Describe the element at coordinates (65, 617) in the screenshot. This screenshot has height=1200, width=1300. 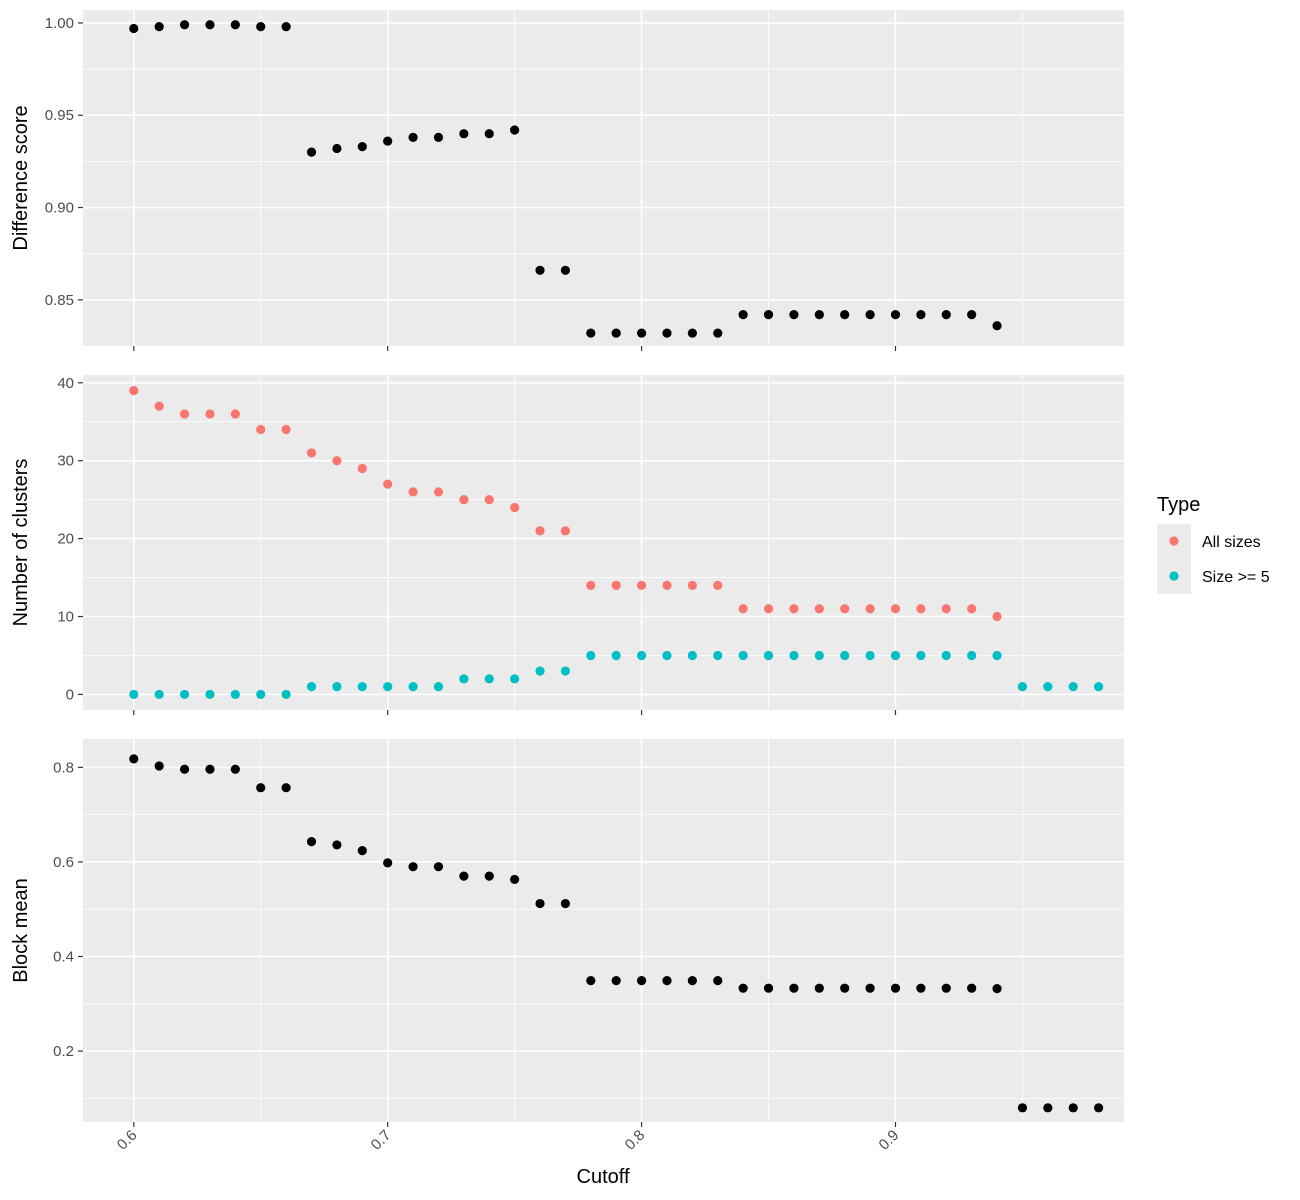
I see `y-tick-label: 10` at that location.